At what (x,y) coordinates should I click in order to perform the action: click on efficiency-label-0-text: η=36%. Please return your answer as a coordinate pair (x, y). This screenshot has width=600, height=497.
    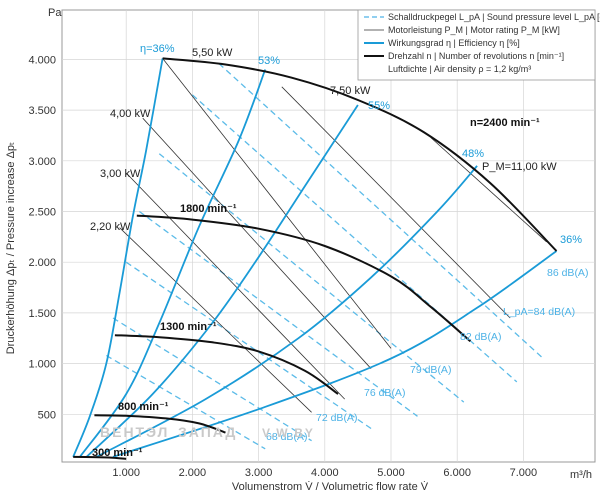
    Looking at the image, I should click on (157, 49).